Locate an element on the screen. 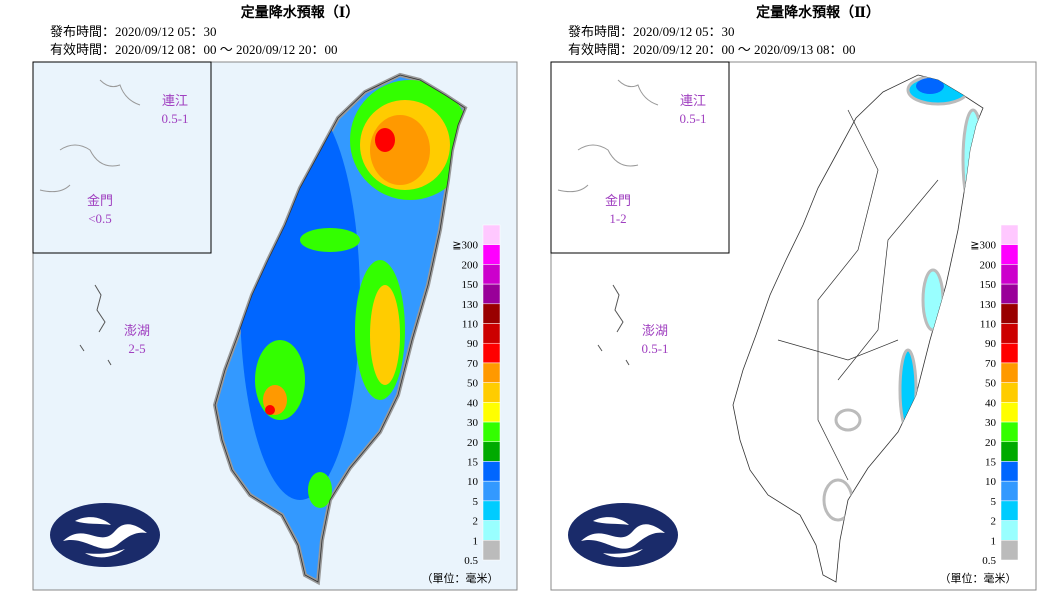 This screenshot has height=596, width=1060. panel-title: 定量降水預報（Ⅰ） is located at coordinates (300, 12).